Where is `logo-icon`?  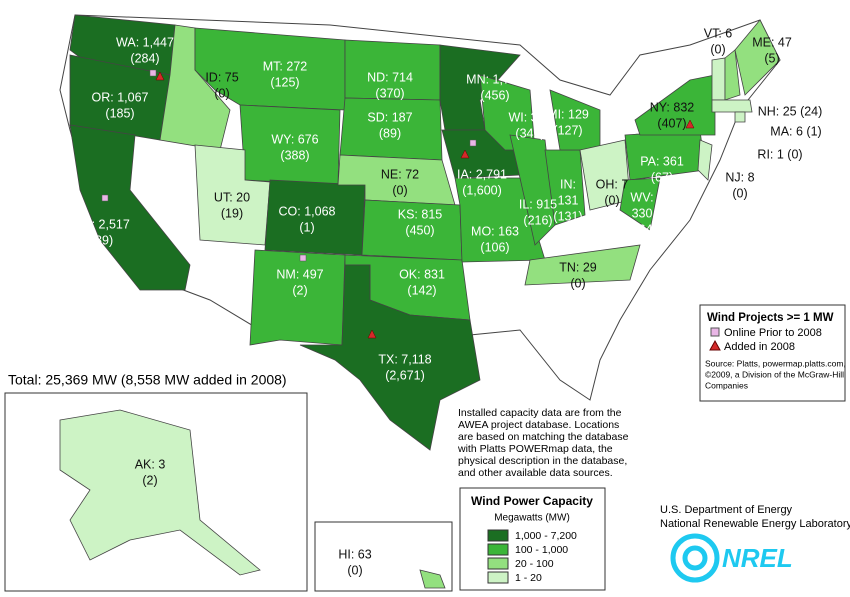
logo-icon is located at coordinates (695, 558).